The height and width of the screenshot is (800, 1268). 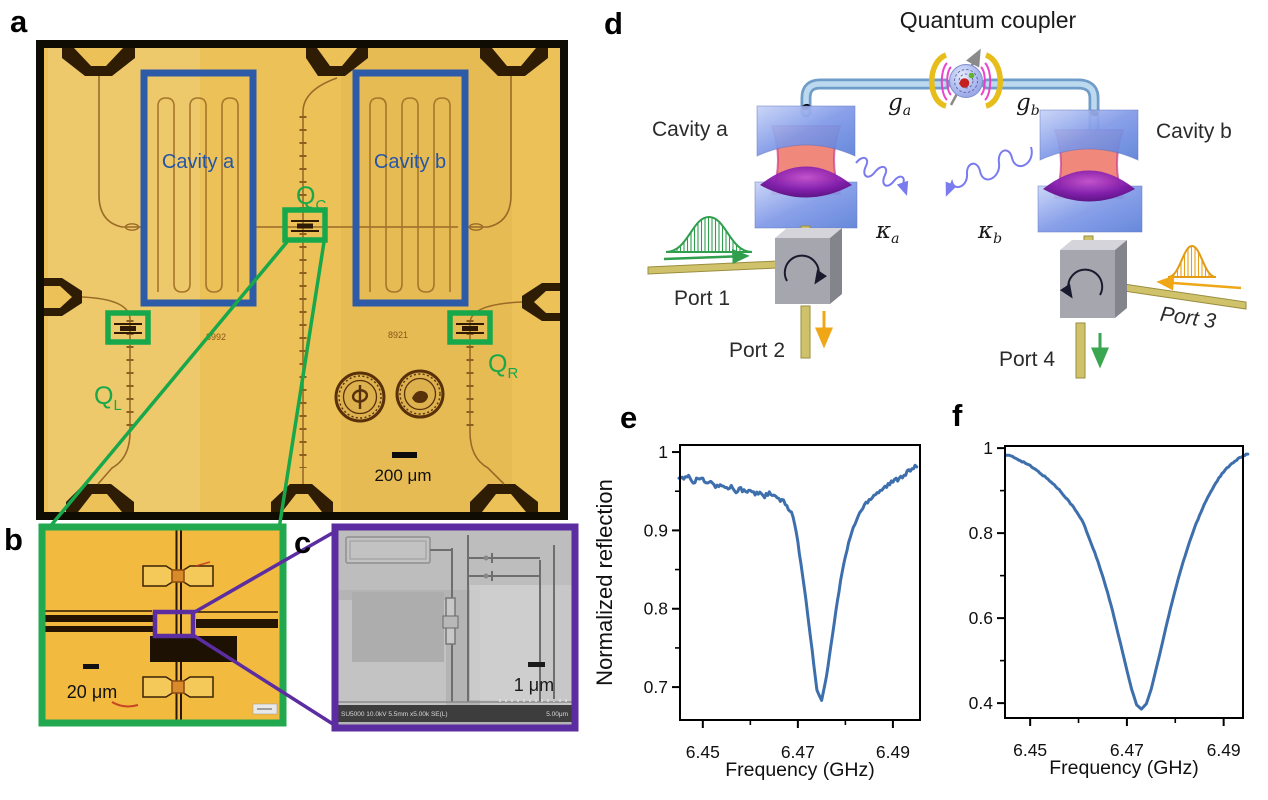 What do you see at coordinates (887, 232) in the screenshot?
I see `kappa-a-label: κa` at bounding box center [887, 232].